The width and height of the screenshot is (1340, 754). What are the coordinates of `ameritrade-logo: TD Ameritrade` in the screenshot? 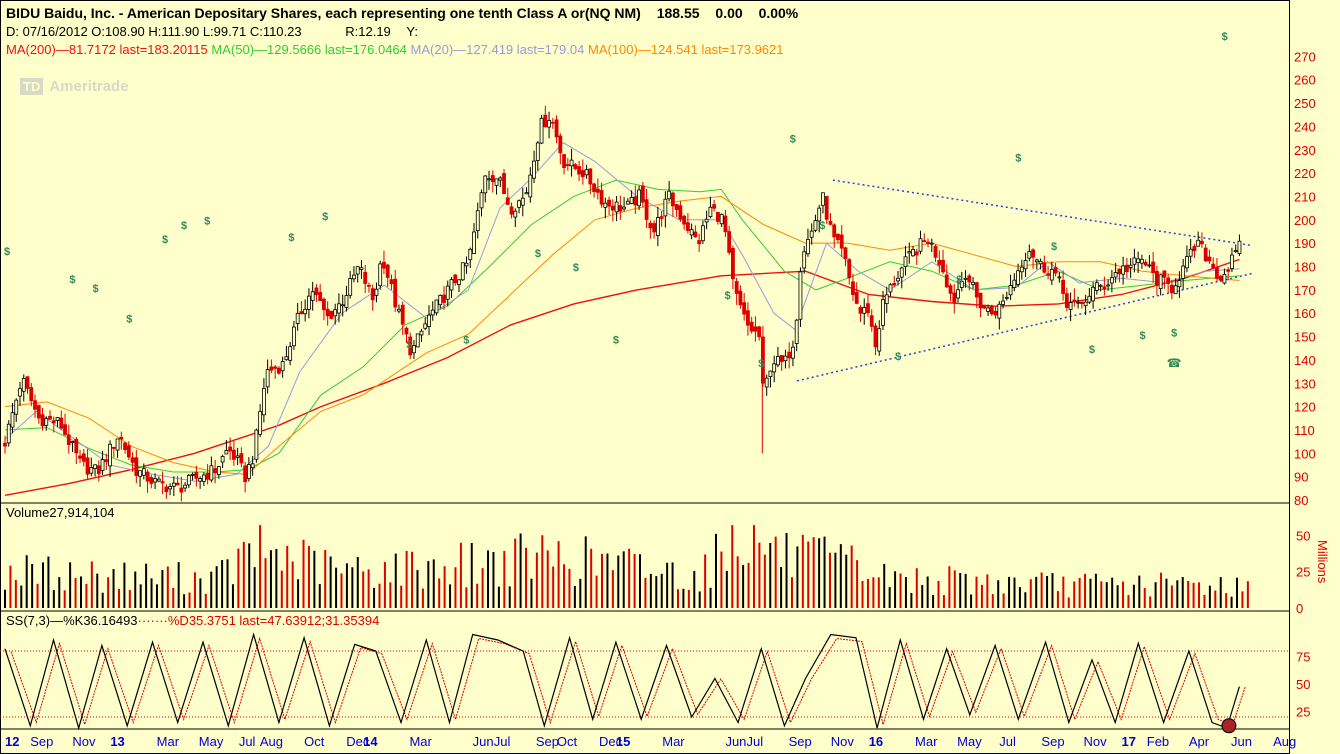 It's located at (74, 86).